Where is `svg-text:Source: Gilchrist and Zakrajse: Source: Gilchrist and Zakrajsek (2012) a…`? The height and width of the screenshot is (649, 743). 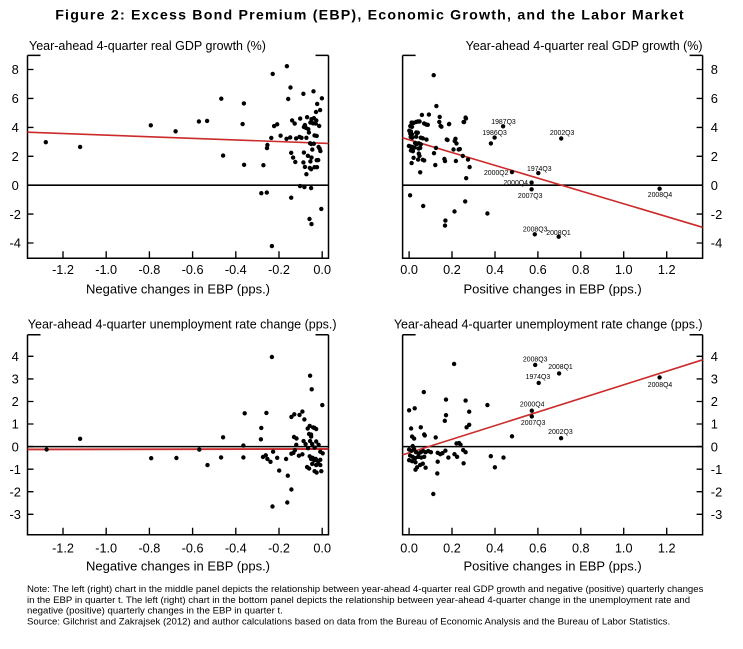
svg-text:Source: Gilchrist and Zakrajse: Source: Gilchrist and Zakrajsek (2012) a… is located at coordinates (348, 621).